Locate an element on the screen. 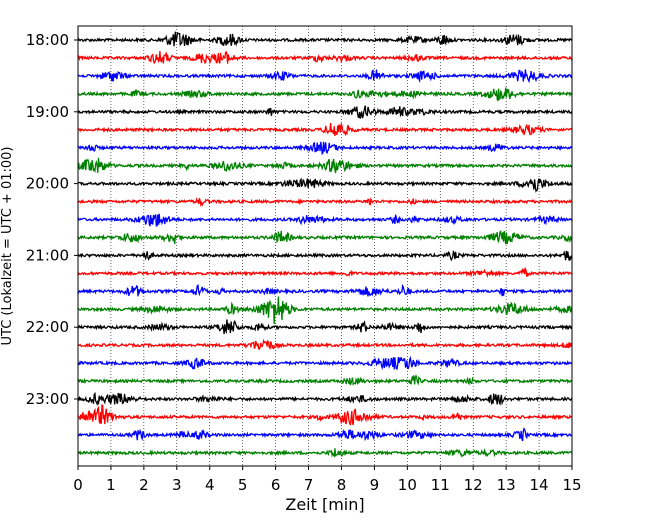 The image size is (650, 520). y-tick-label: 22:00 is located at coordinates (47, 327).